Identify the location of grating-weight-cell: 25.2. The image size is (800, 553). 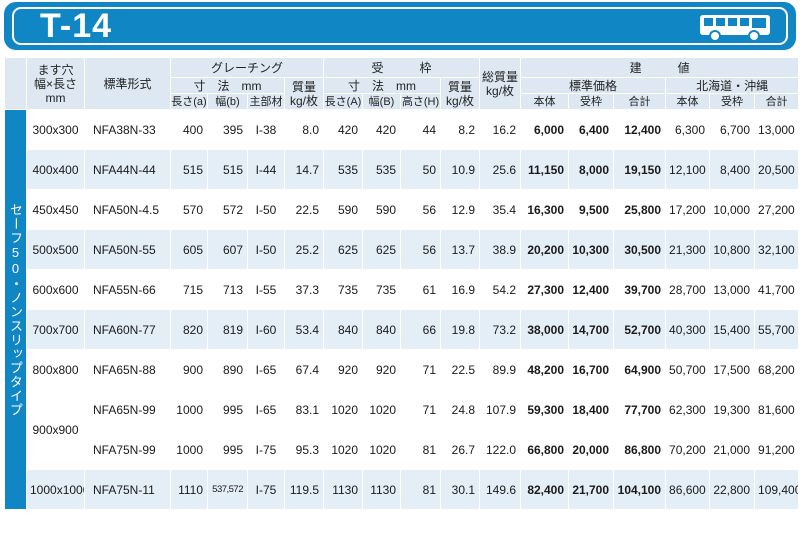
(304, 249).